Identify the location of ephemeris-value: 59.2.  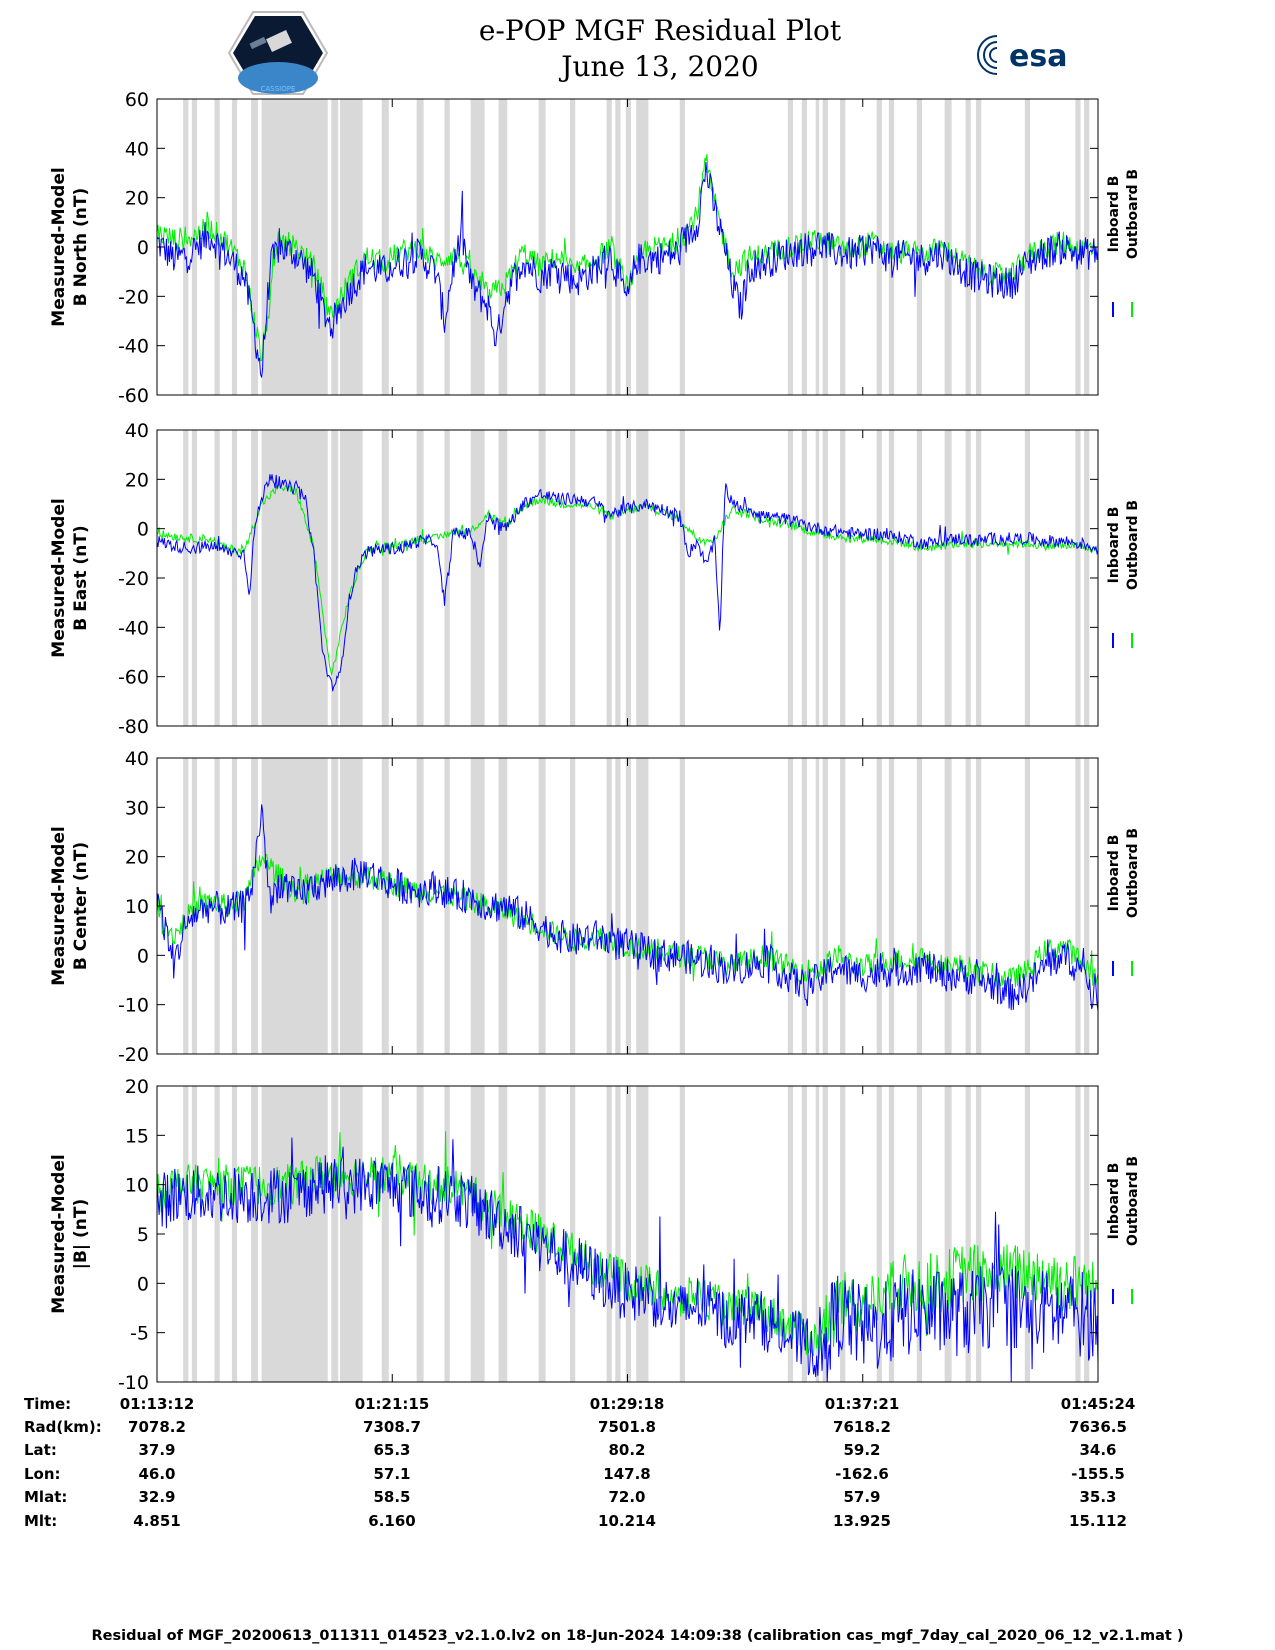
(862, 1450).